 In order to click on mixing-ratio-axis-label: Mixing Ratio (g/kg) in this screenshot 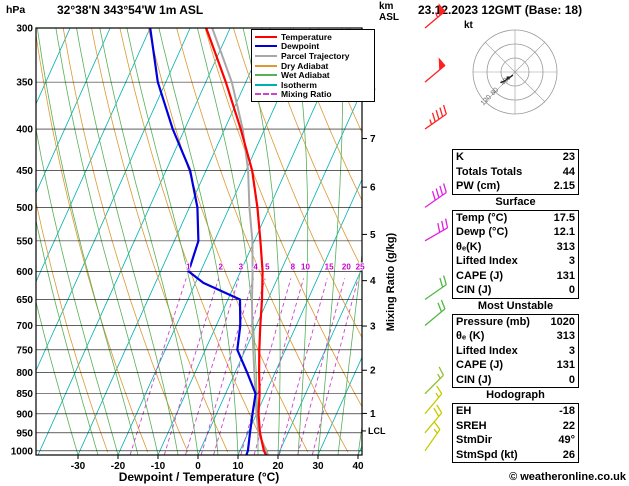, I will do `click(391, 281)`.